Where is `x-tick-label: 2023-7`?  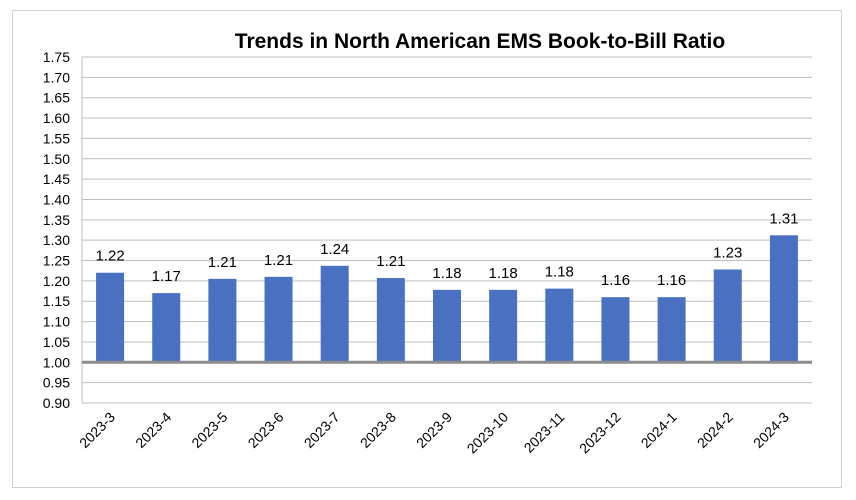 x-tick-label: 2023-7 is located at coordinates (322, 430).